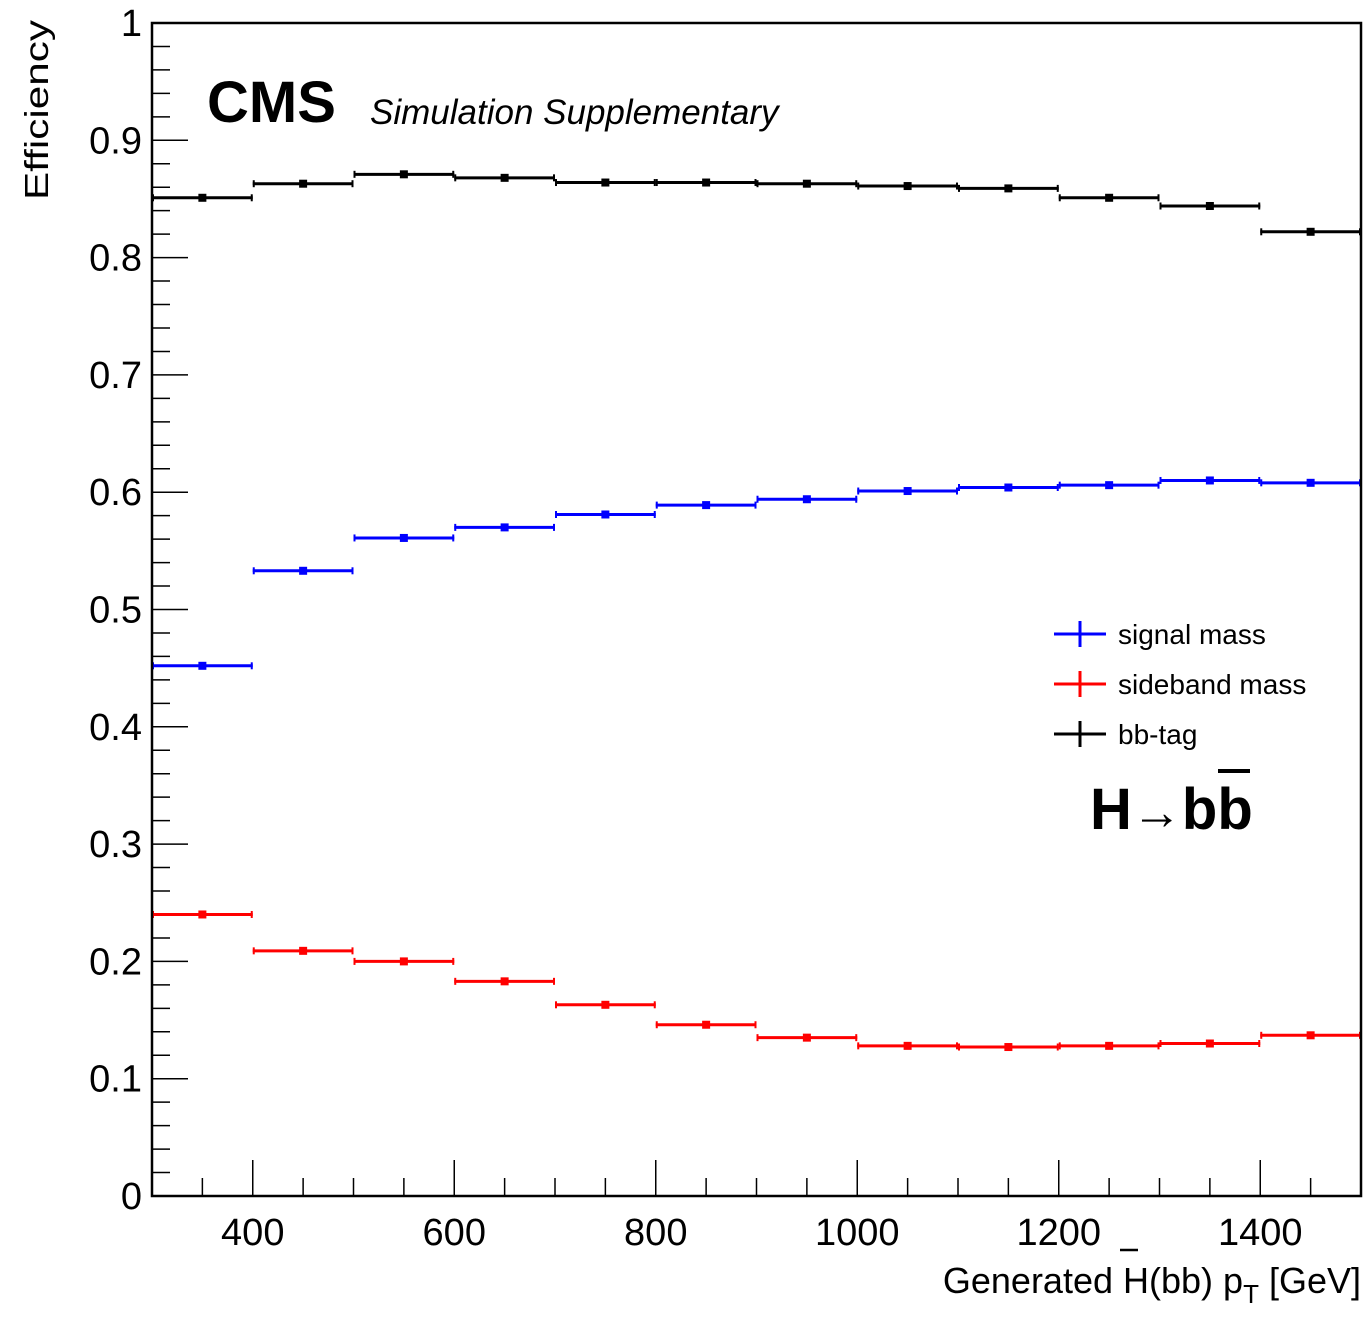 This screenshot has height=1321, width=1371. What do you see at coordinates (115, 376) in the screenshot?
I see `y-tick-label: 0.7` at bounding box center [115, 376].